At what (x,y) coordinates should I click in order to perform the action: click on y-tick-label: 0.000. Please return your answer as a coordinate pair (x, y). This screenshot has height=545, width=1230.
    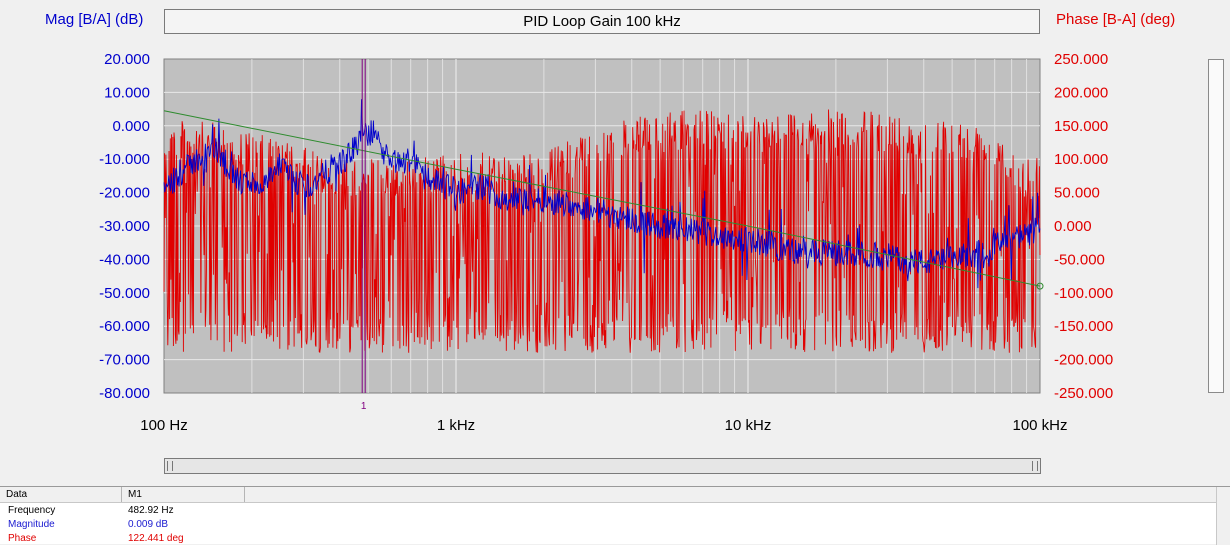
    Looking at the image, I should click on (131, 126).